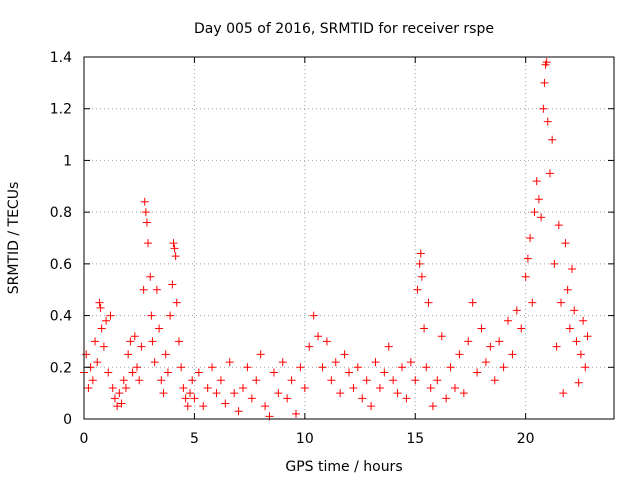 This screenshot has width=640, height=480. I want to click on y-tick-label: 1, so click(67, 161).